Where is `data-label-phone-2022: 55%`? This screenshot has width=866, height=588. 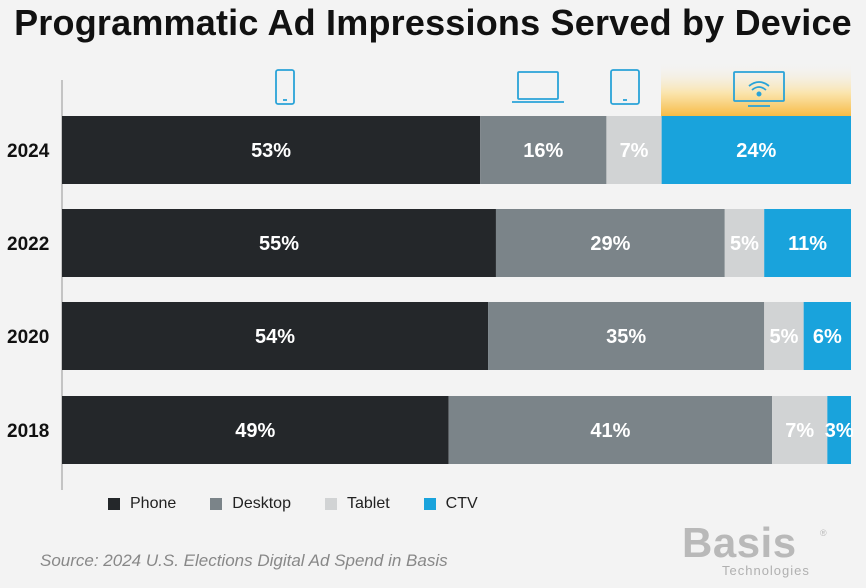
data-label-phone-2022: 55% is located at coordinates (279, 244).